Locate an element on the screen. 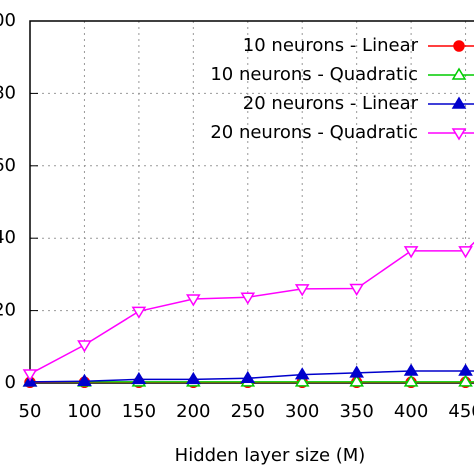 Image resolution: width=474 pixels, height=474 pixels. x-tick-label: 400 is located at coordinates (411, 411).